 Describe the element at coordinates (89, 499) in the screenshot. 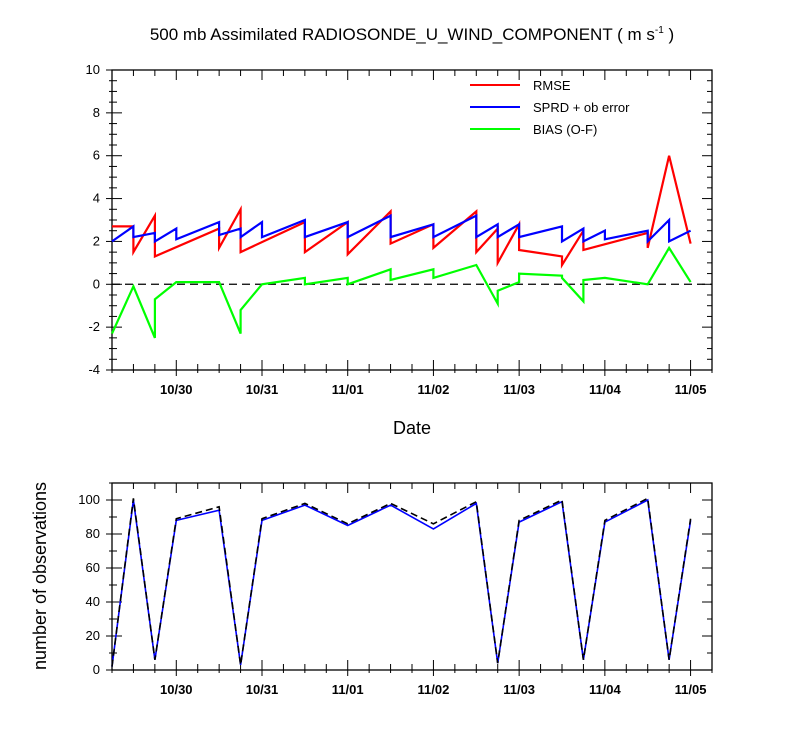

I see `y-tick-label: 100` at that location.